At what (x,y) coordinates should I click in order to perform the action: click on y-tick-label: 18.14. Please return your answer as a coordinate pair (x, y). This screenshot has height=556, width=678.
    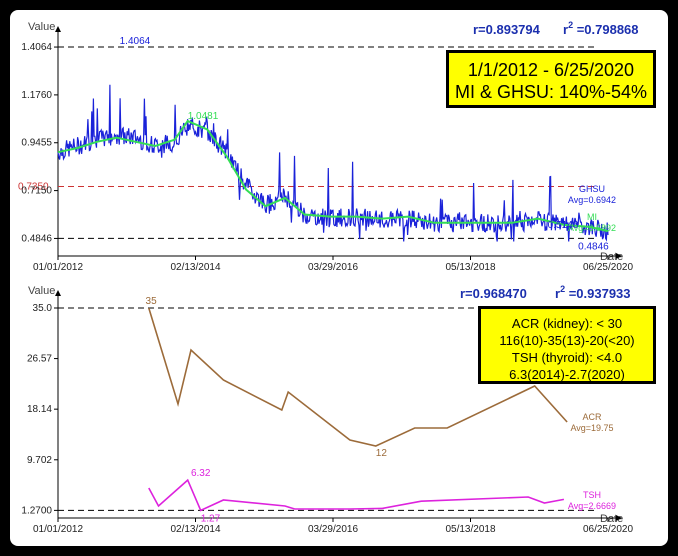
    Looking at the image, I should click on (39, 409).